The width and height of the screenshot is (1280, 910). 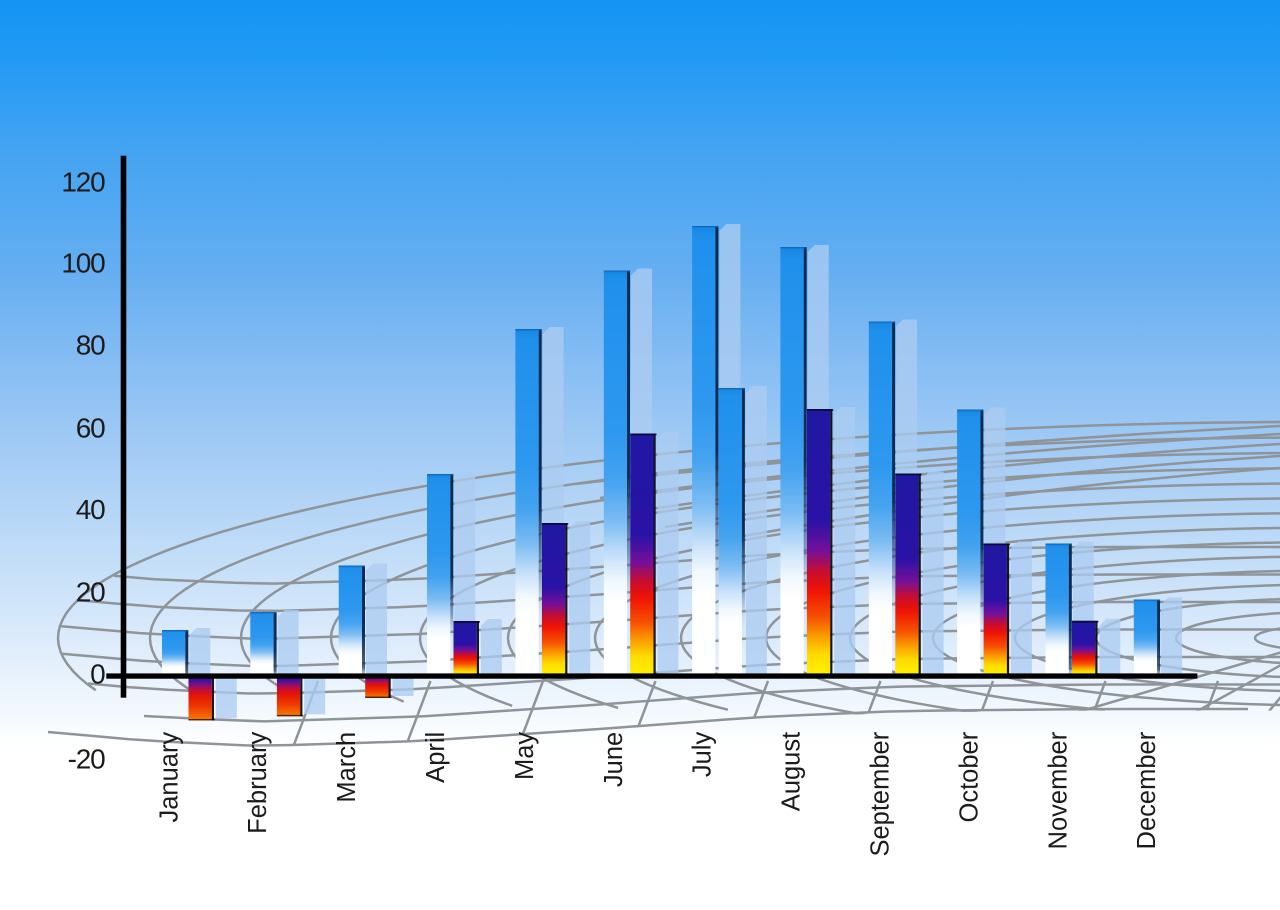 I want to click on svg-text: November, so click(x=1058, y=790).